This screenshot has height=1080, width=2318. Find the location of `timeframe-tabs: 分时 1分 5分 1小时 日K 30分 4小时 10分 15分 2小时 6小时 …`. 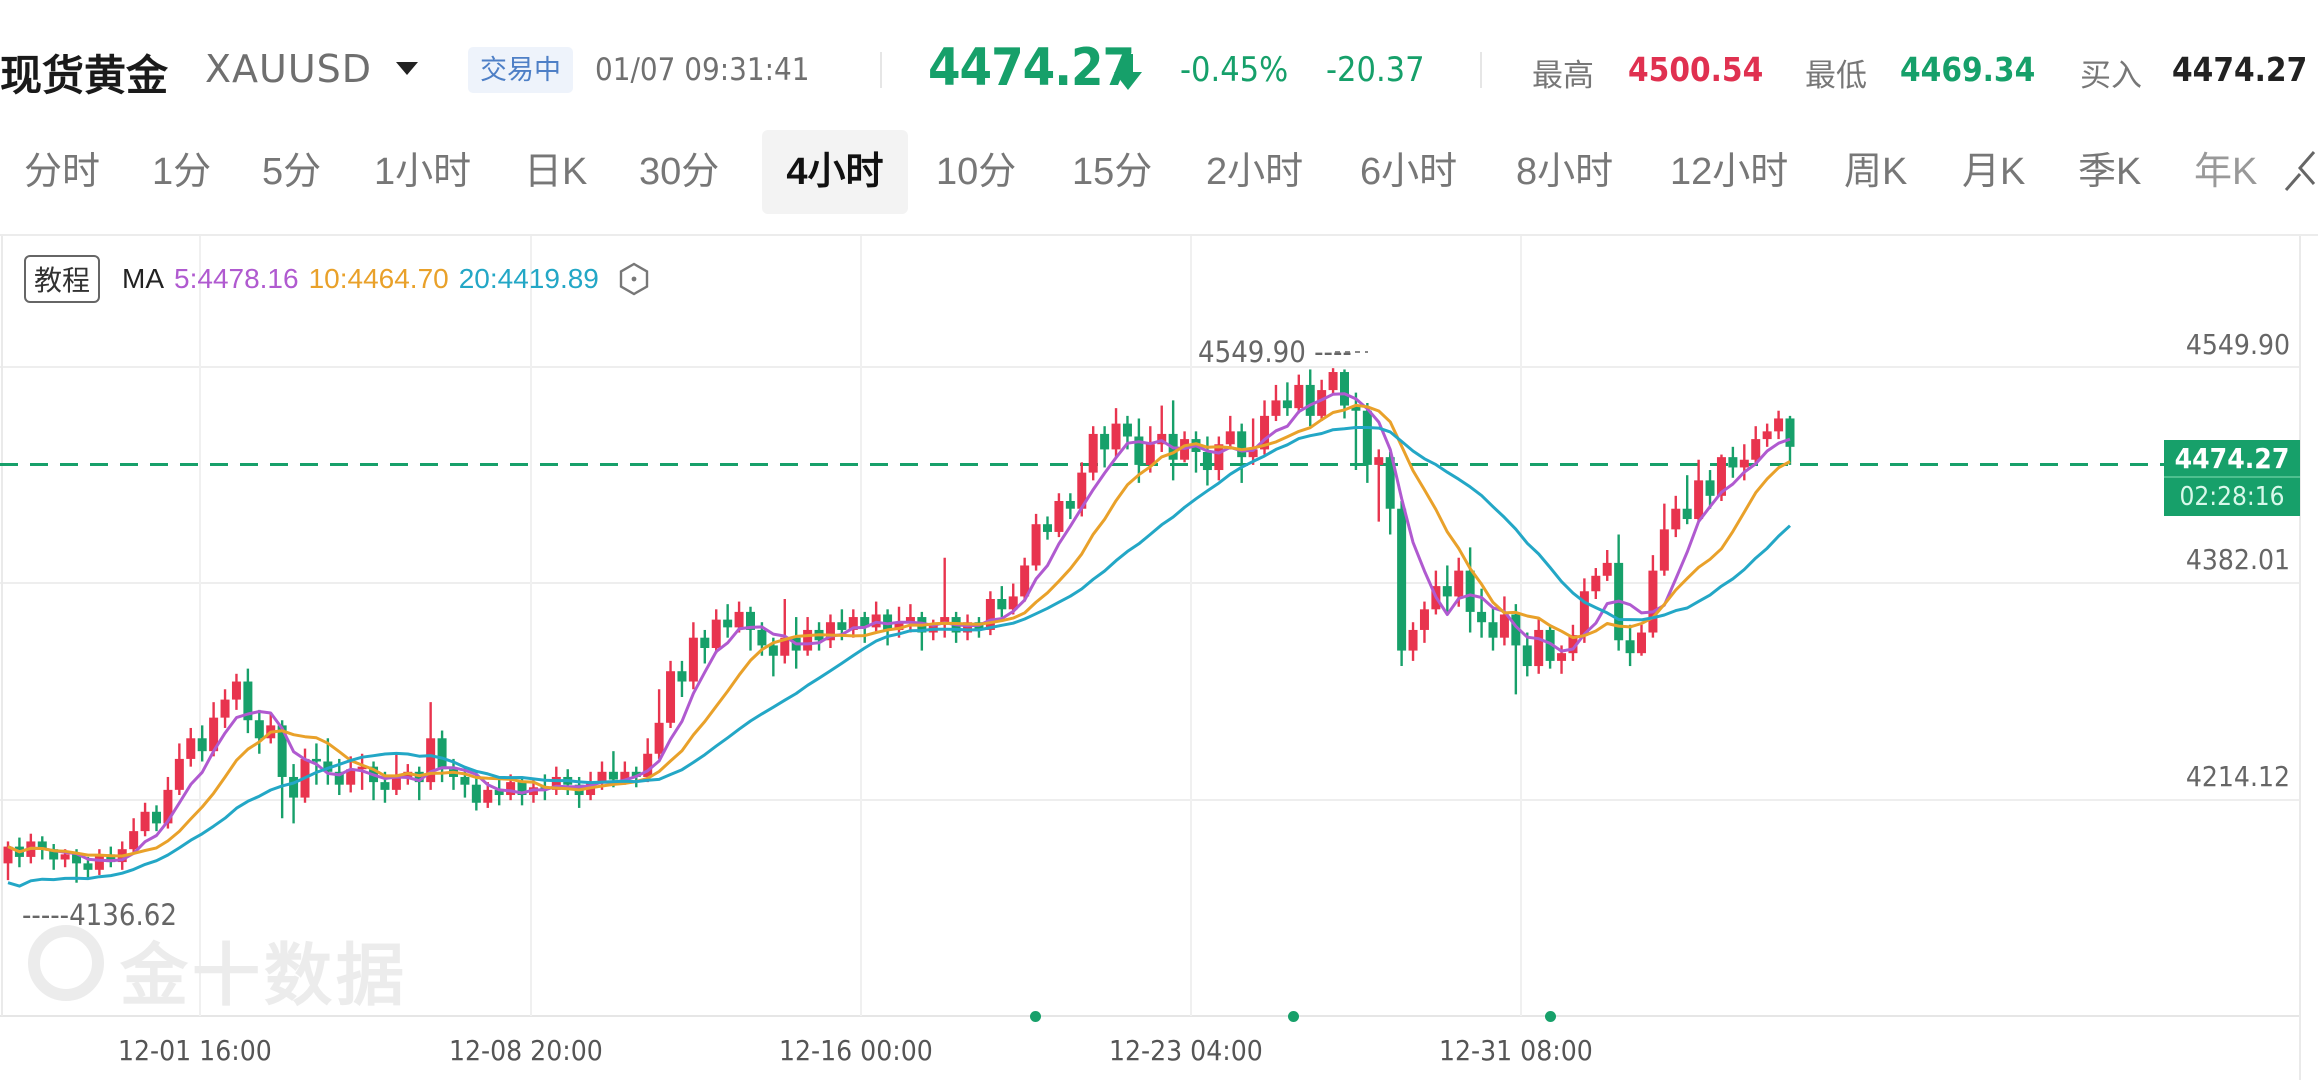

timeframe-tabs: 分时 1分 5分 1小时 日K 30分 4小时 10分 15分 2小时 6小时 … is located at coordinates (1159, 178).